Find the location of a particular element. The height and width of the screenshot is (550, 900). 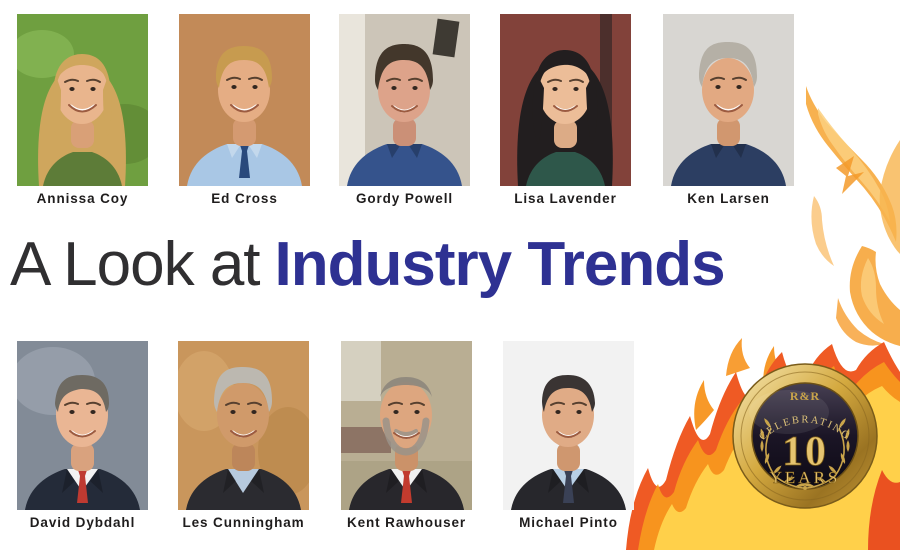

person-name: Ed Cross is located at coordinates (244, 198).